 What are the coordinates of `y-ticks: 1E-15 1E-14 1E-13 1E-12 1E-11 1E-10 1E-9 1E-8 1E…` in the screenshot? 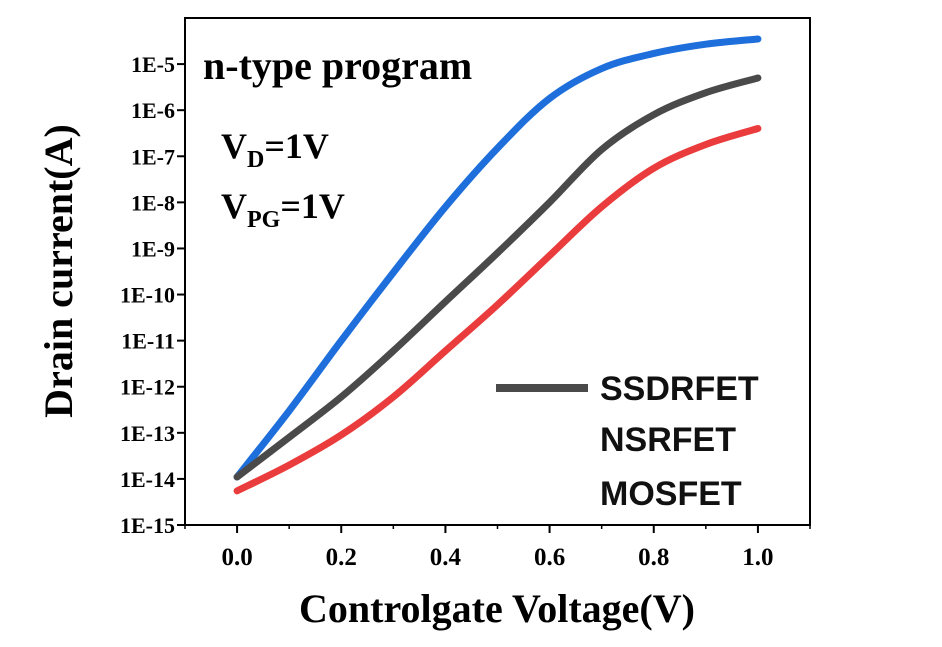 It's located at (152, 295).